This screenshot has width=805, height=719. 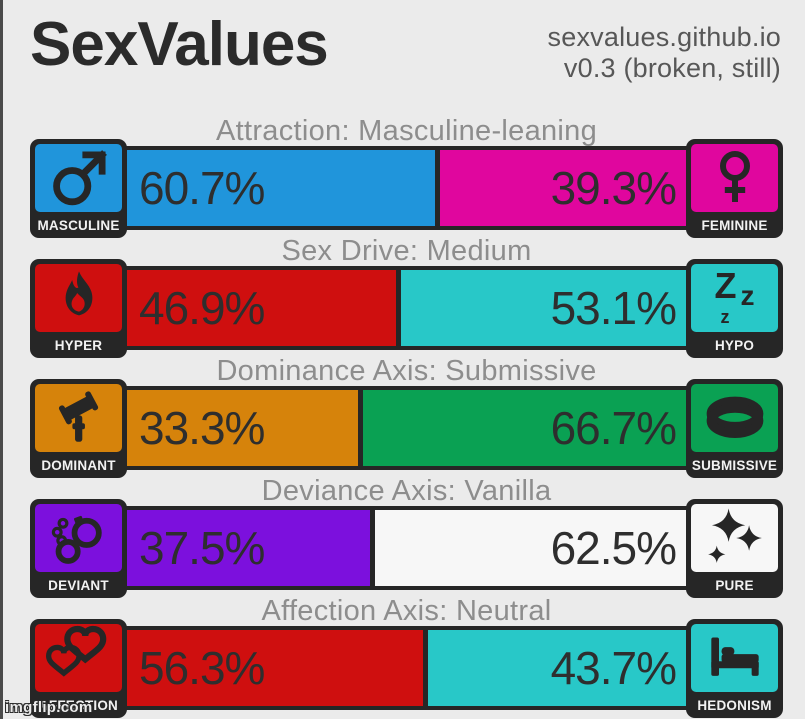 I want to click on left-bar-segment: 46.9%, so click(x=259, y=308).